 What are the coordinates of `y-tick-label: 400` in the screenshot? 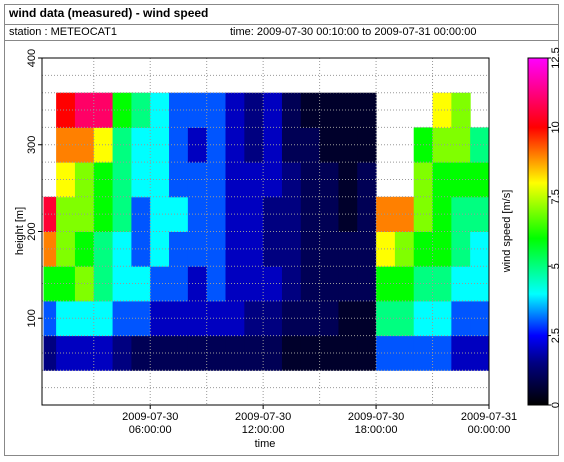 It's located at (32, 58).